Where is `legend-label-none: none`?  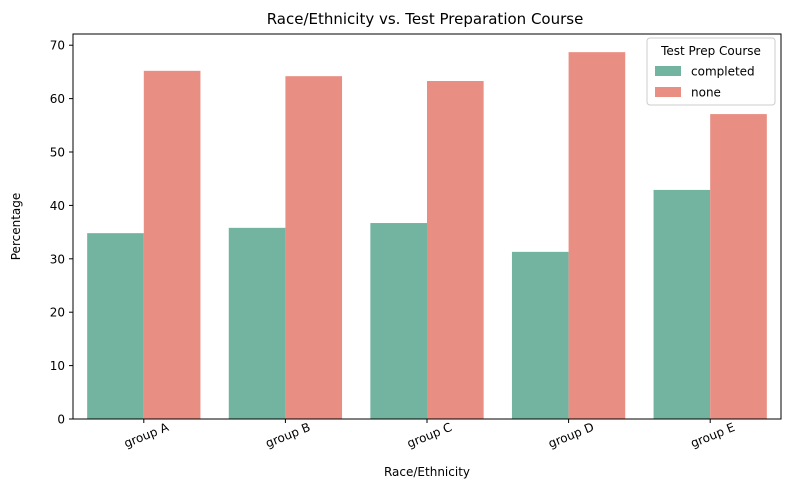
legend-label-none: none is located at coordinates (706, 93).